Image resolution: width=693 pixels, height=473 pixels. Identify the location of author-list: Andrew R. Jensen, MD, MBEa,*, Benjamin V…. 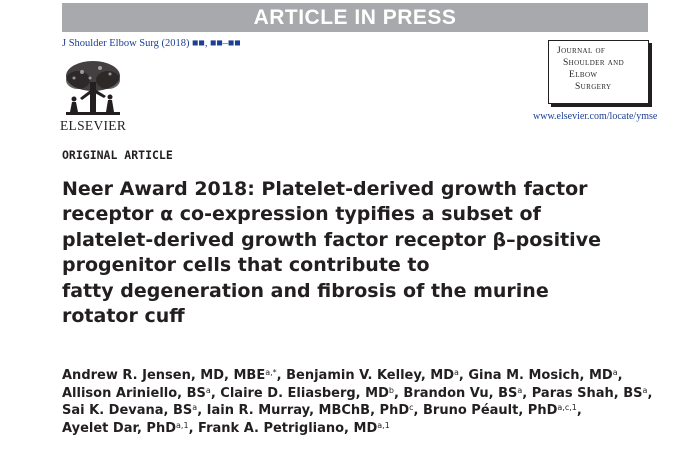
(372, 402).